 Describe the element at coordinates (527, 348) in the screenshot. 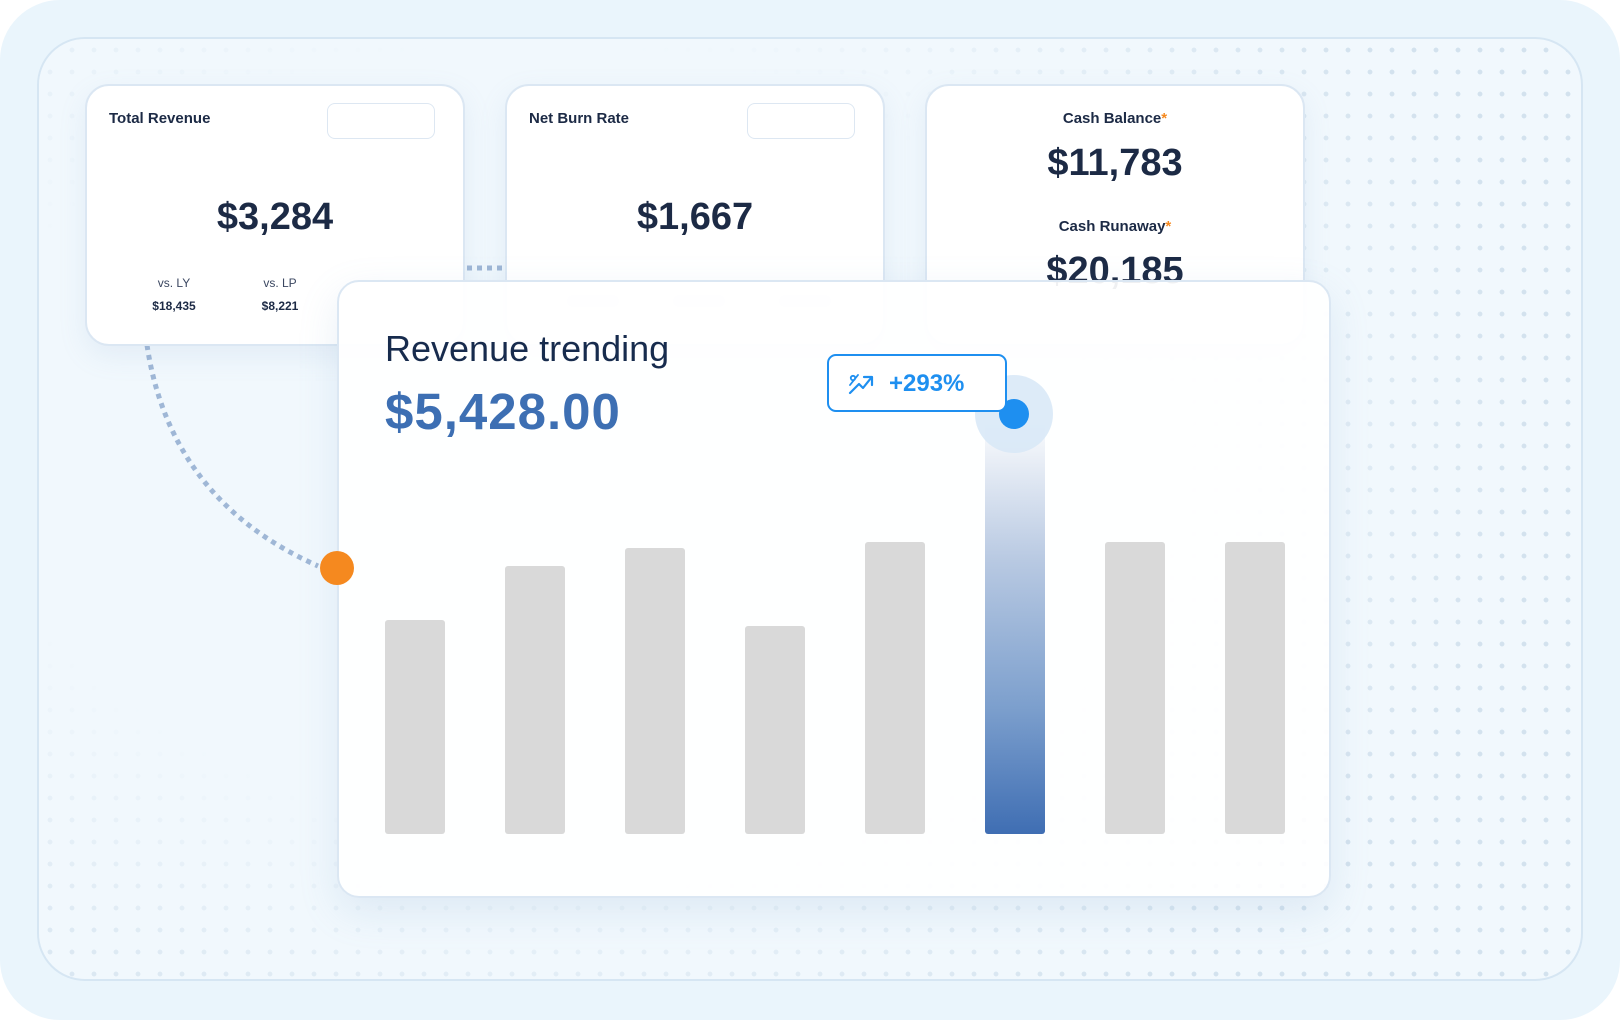

I see `revenue-trending-title: Revenue trending` at that location.